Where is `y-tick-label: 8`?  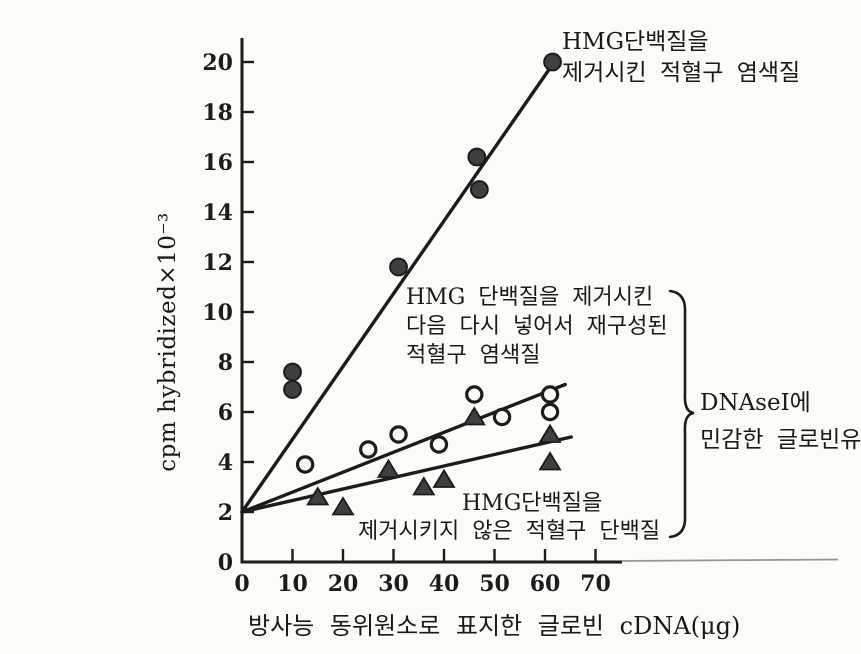 y-tick-label: 8 is located at coordinates (225, 363).